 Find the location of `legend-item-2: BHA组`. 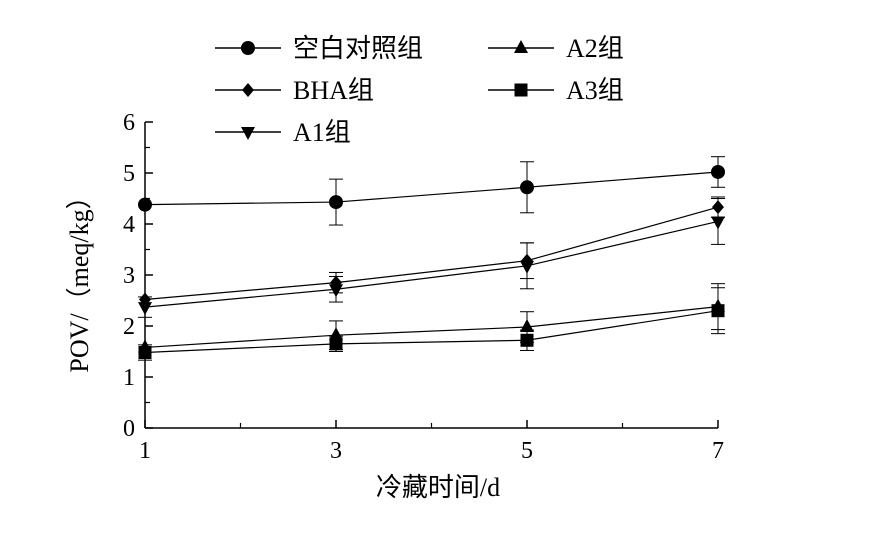

legend-item-2: BHA组 is located at coordinates (294, 90).